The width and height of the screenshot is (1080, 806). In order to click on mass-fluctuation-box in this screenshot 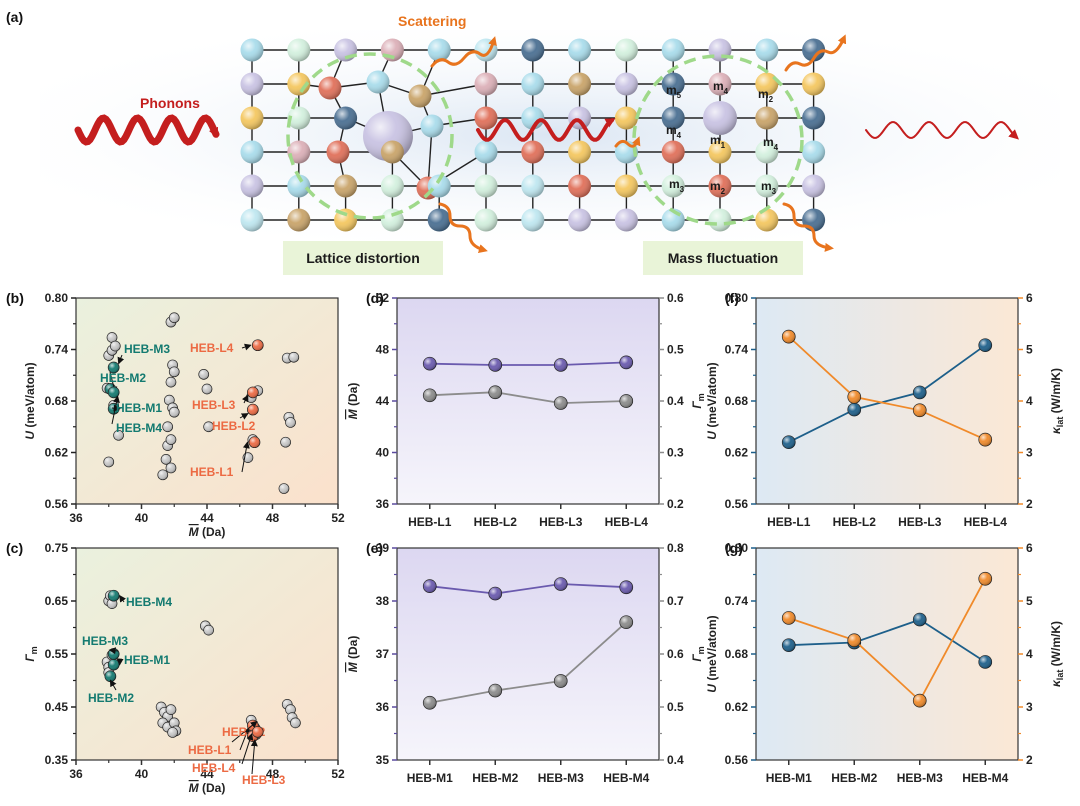, I will do `click(723, 258)`.